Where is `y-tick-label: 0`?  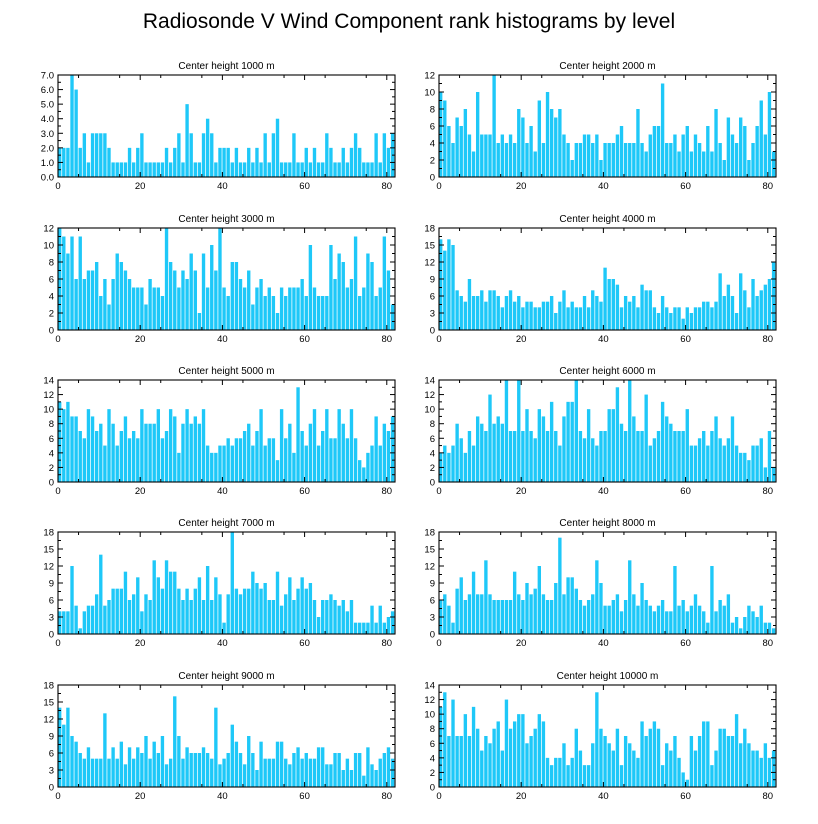
y-tick-label: 0 is located at coordinates (51, 331).